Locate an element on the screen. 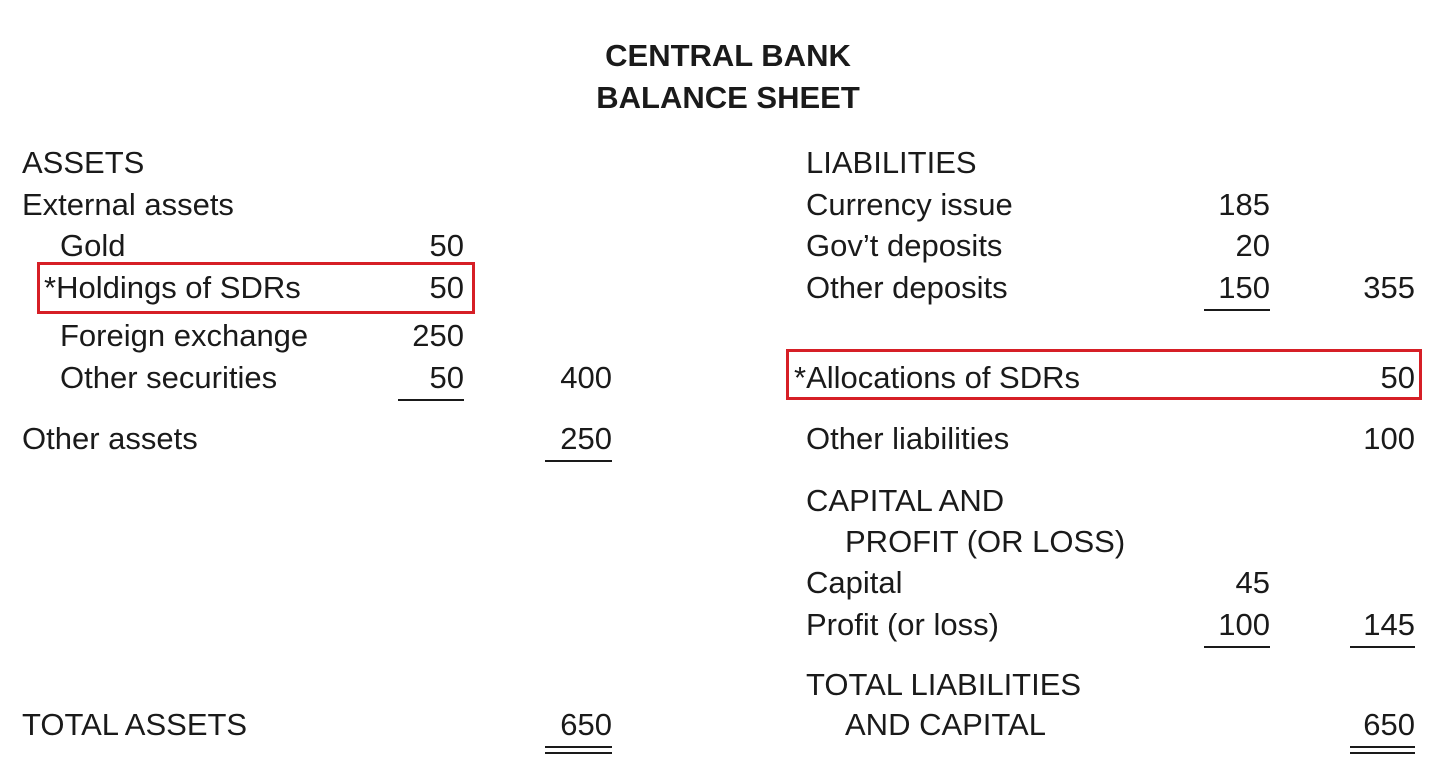 Image resolution: width=1456 pixels, height=780 pixels. other-assets-label: Other assets is located at coordinates (110, 438).